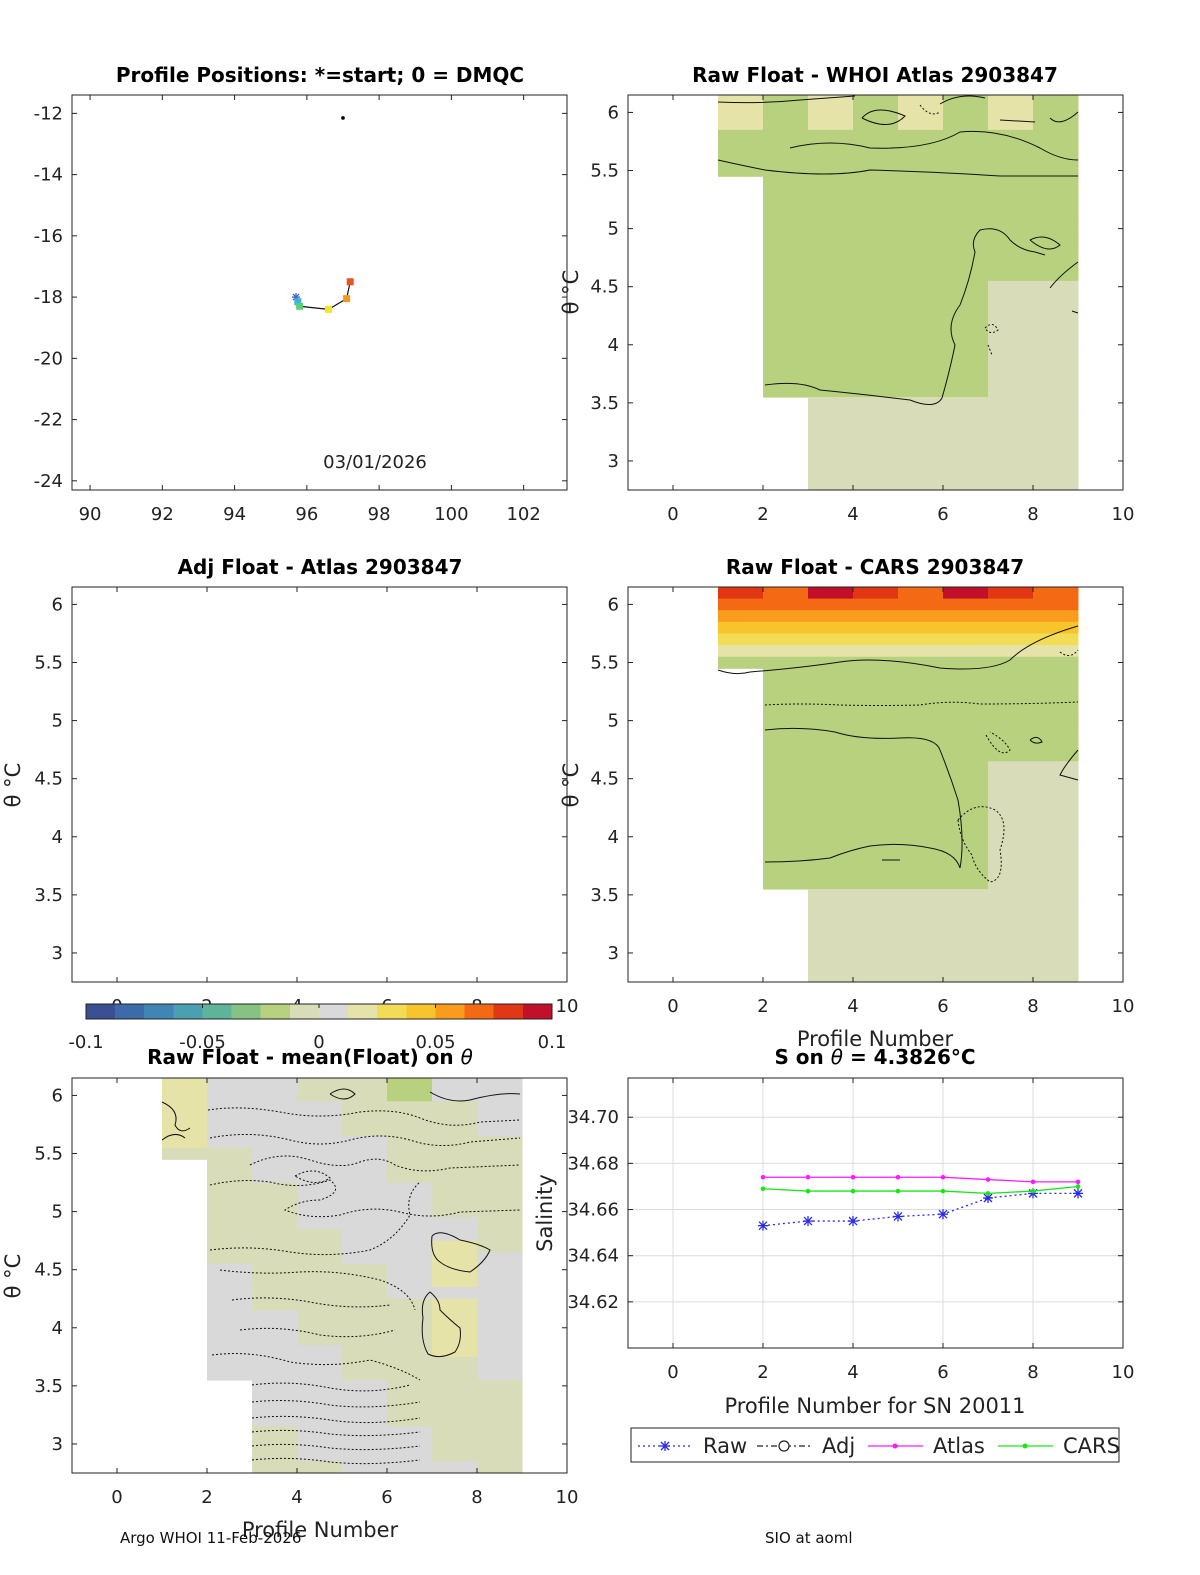 This screenshot has width=1200, height=1575. I want to click on track-line, so click(323, 295).